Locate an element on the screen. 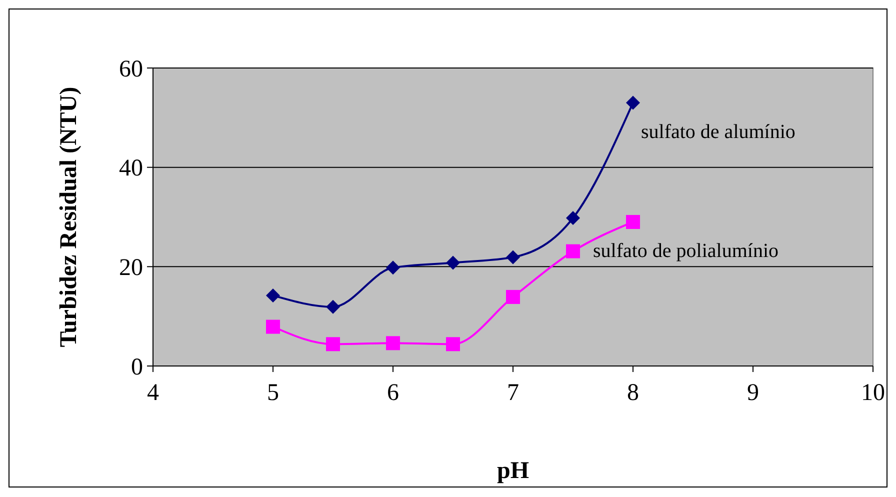 This screenshot has height=497, width=896. series-label: sulfato de alumínio is located at coordinates (718, 131).